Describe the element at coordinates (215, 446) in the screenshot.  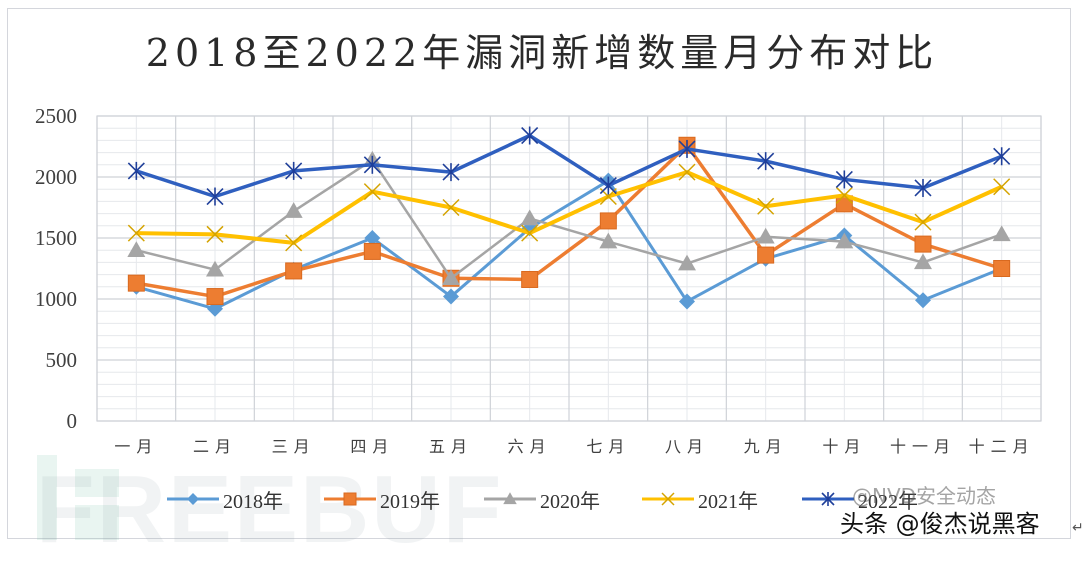
I see `x-tick-label: 二月` at that location.